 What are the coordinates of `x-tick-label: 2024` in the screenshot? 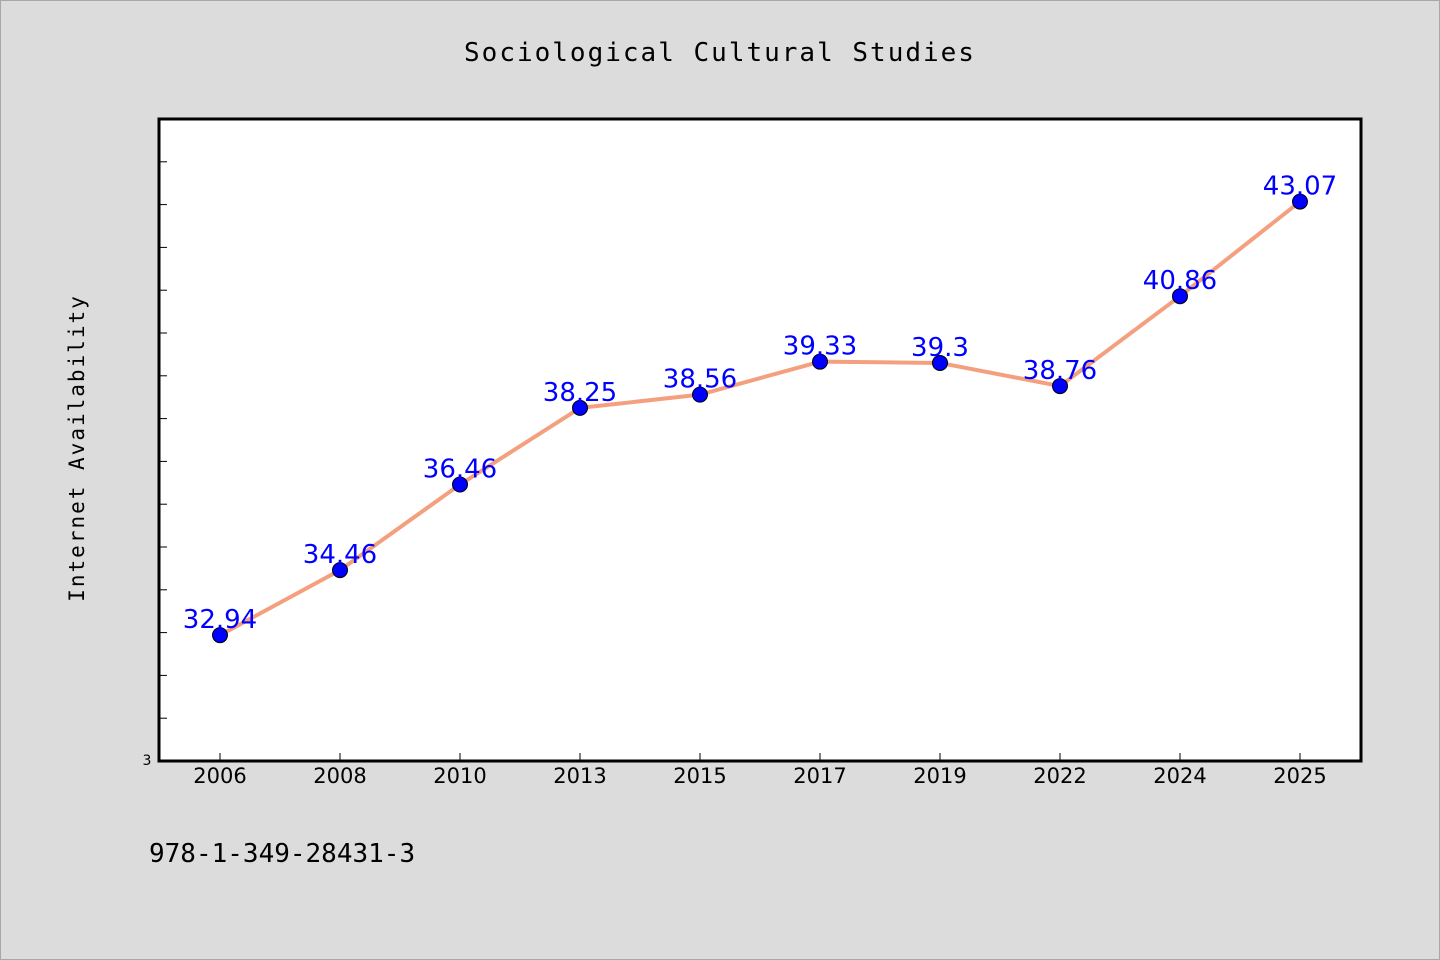 It's located at (1179, 776).